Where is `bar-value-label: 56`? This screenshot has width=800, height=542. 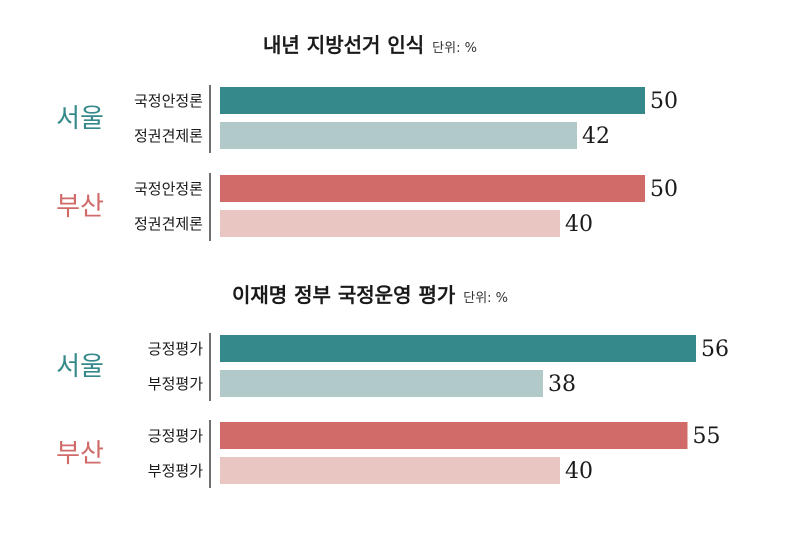
bar-value-label: 56 is located at coordinates (715, 349).